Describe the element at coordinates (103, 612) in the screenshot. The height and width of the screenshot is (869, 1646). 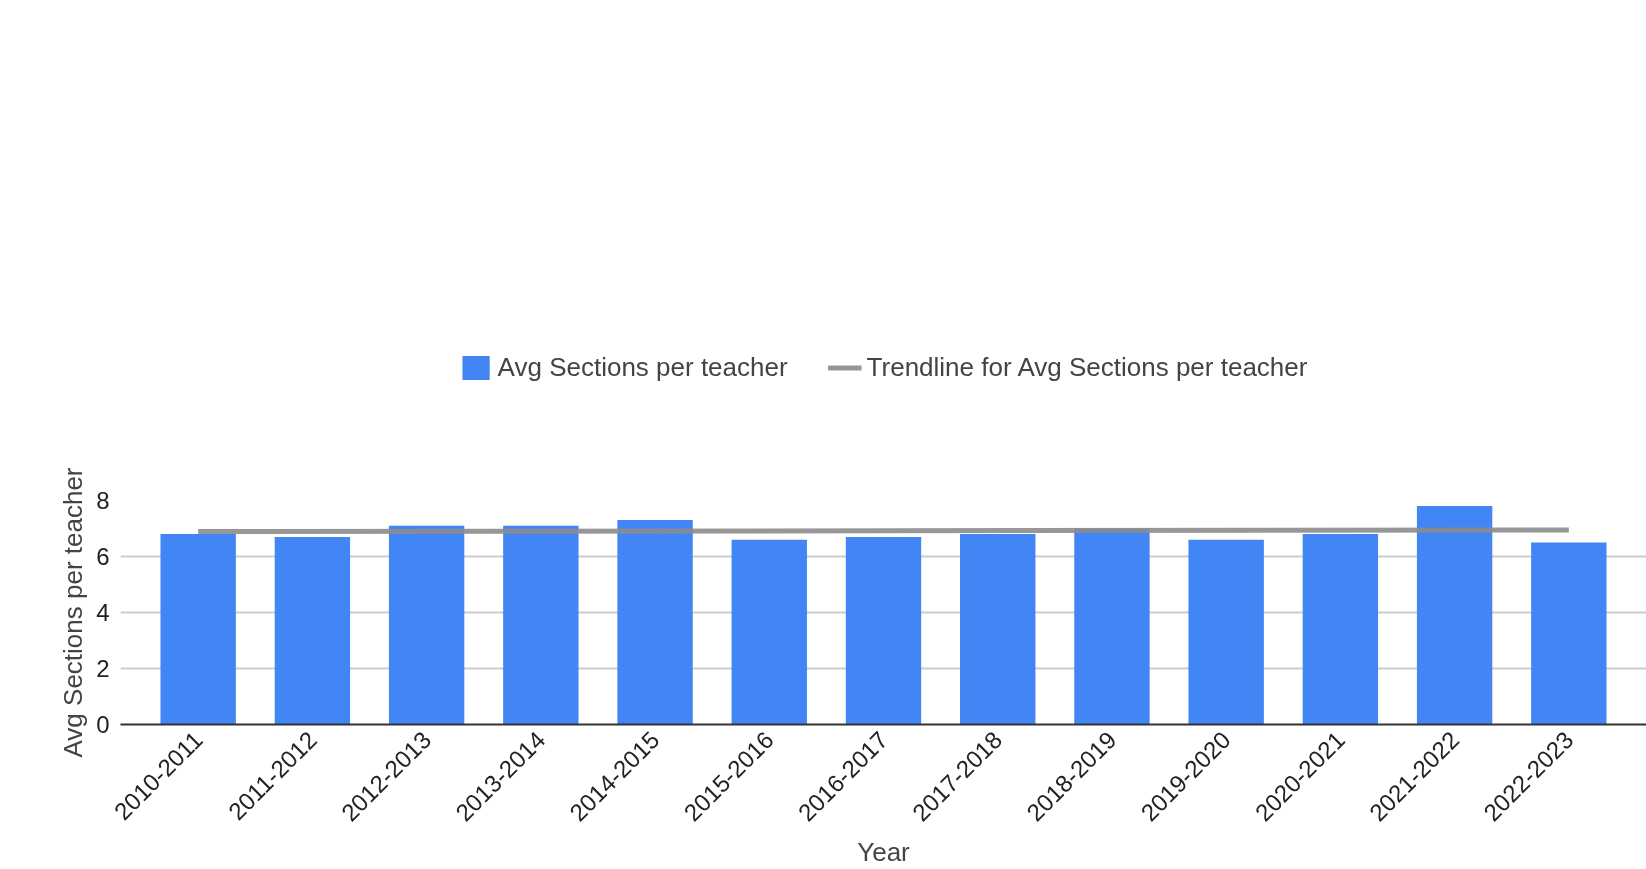
I see `y-tick-label: 4` at that location.